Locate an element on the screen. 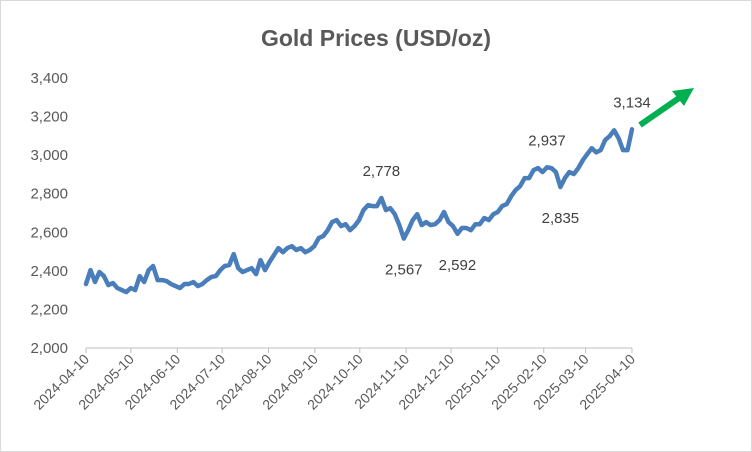 This screenshot has height=452, width=752. y-tick-label: 2,400 is located at coordinates (49, 271).